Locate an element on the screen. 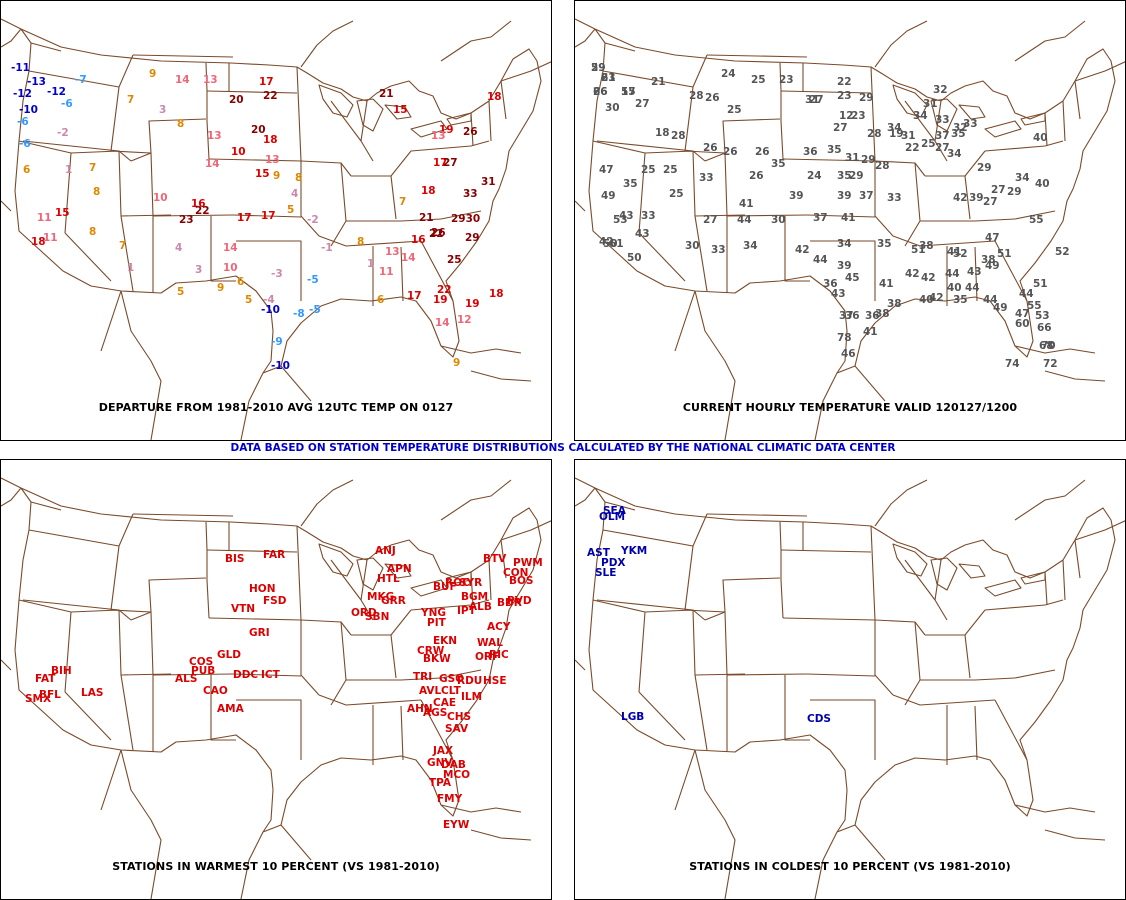 This screenshot has height=900, width=1126. warm-station-code: APN is located at coordinates (399, 569).